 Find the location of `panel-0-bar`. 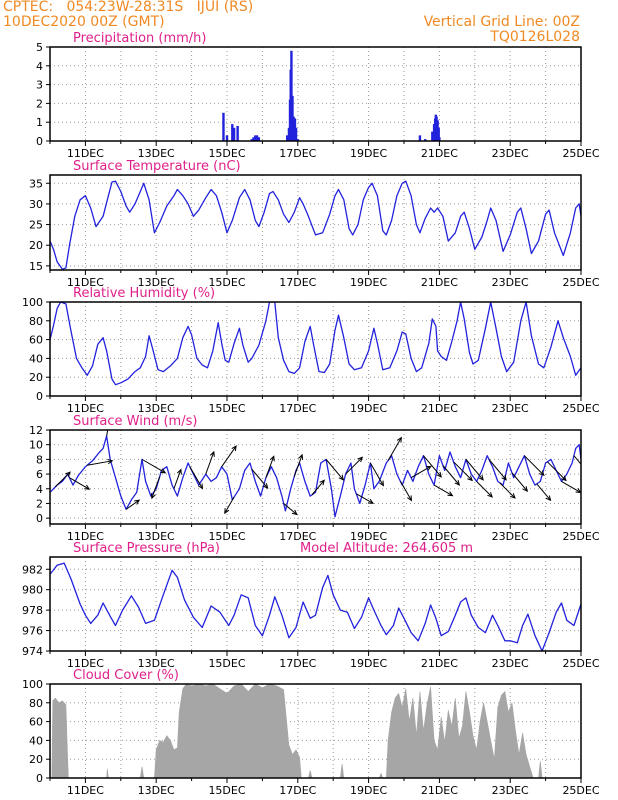

panel-0-bar is located at coordinates (314, 96).